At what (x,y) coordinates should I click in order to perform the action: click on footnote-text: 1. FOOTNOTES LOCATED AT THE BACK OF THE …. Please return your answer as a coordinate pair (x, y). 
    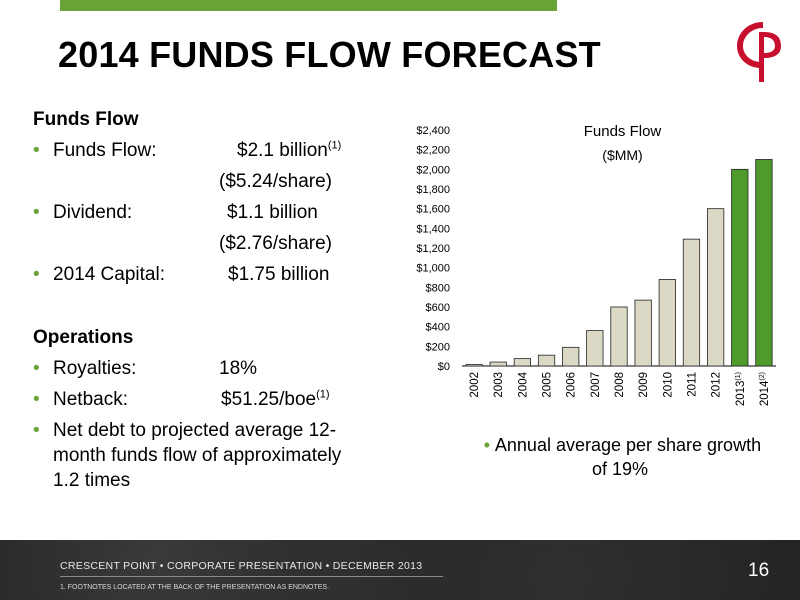
    Looking at the image, I should click on (195, 587).